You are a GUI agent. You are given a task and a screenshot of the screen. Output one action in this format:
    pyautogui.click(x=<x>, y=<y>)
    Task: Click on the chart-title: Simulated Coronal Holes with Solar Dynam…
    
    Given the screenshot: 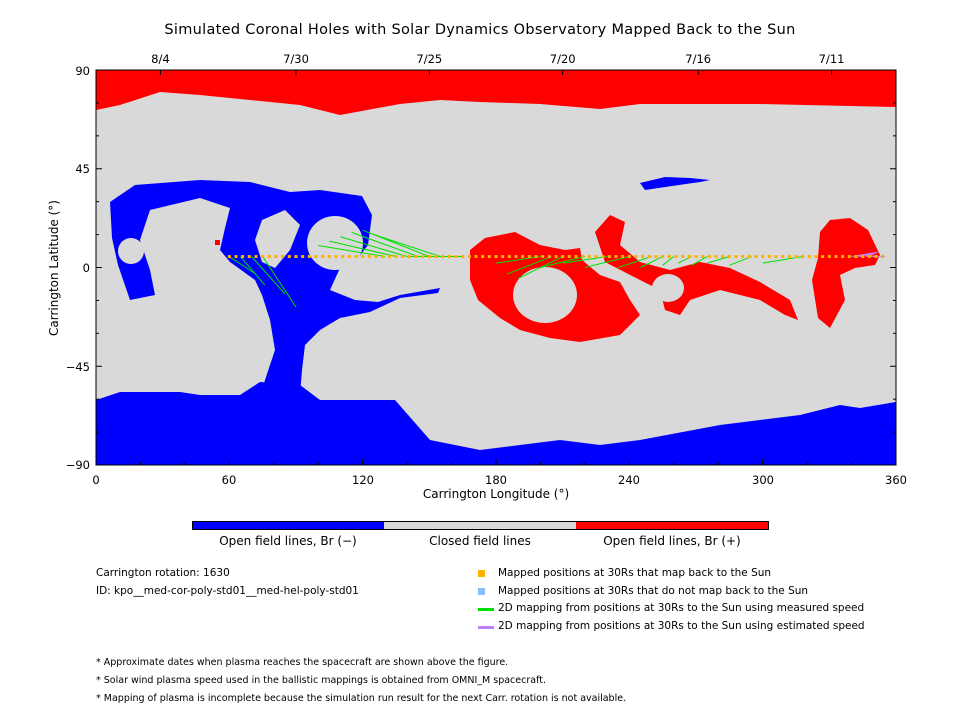 What is the action you would take?
    pyautogui.click(x=480, y=30)
    